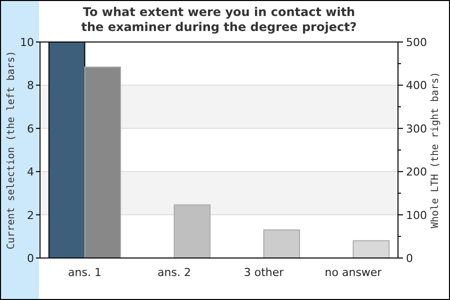 Image resolution: width=450 pixels, height=300 pixels. Describe the element at coordinates (416, 42) in the screenshot. I see `y2-tick-label: 500` at that location.